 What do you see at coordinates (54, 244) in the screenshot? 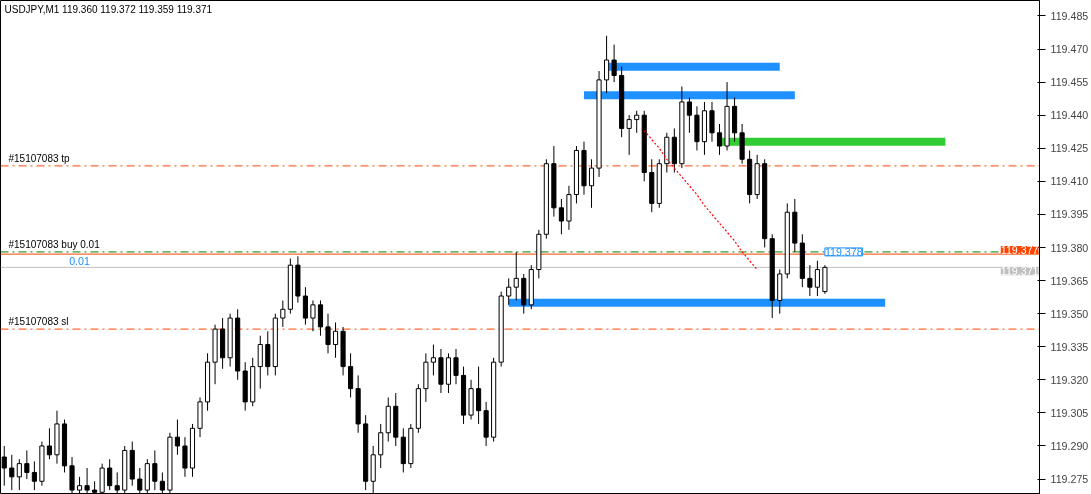
I see `ref-line-label: #15107083 buy 0.01` at bounding box center [54, 244].